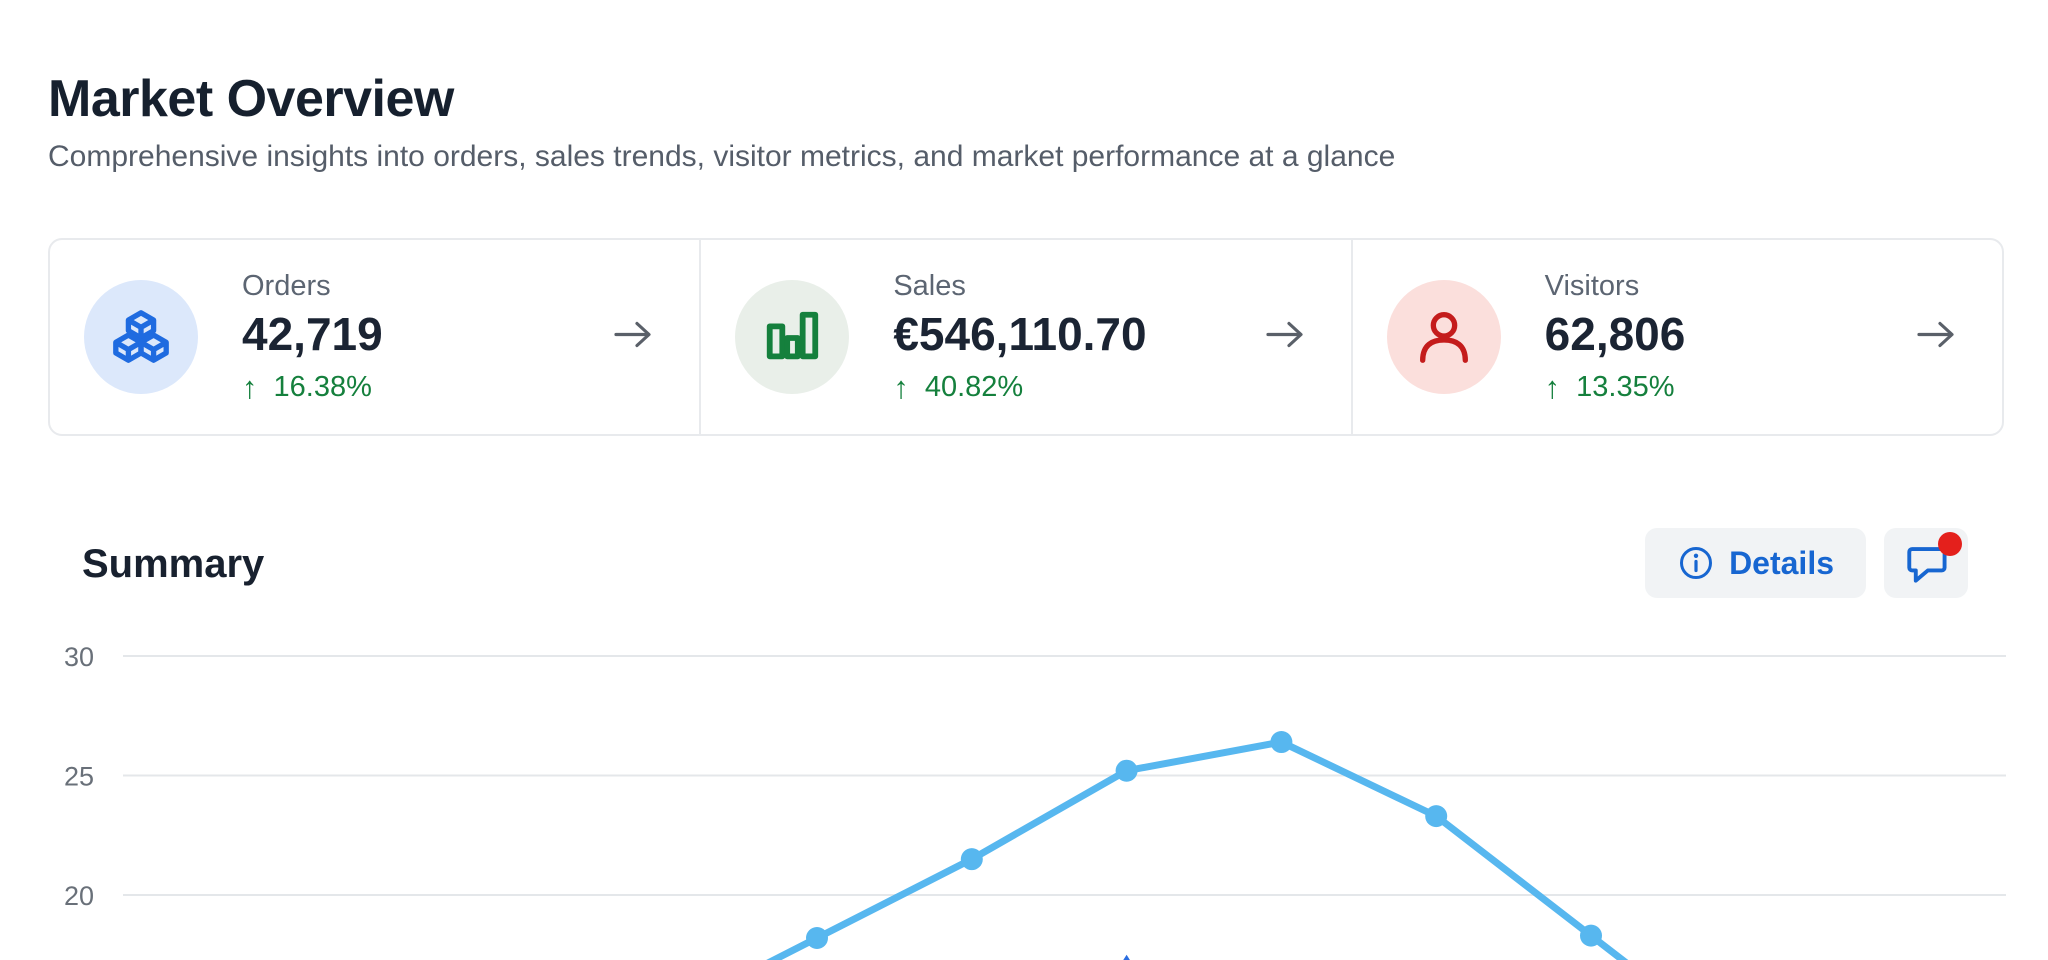  Describe the element at coordinates (1443, 337) in the screenshot. I see `person-icon` at that location.